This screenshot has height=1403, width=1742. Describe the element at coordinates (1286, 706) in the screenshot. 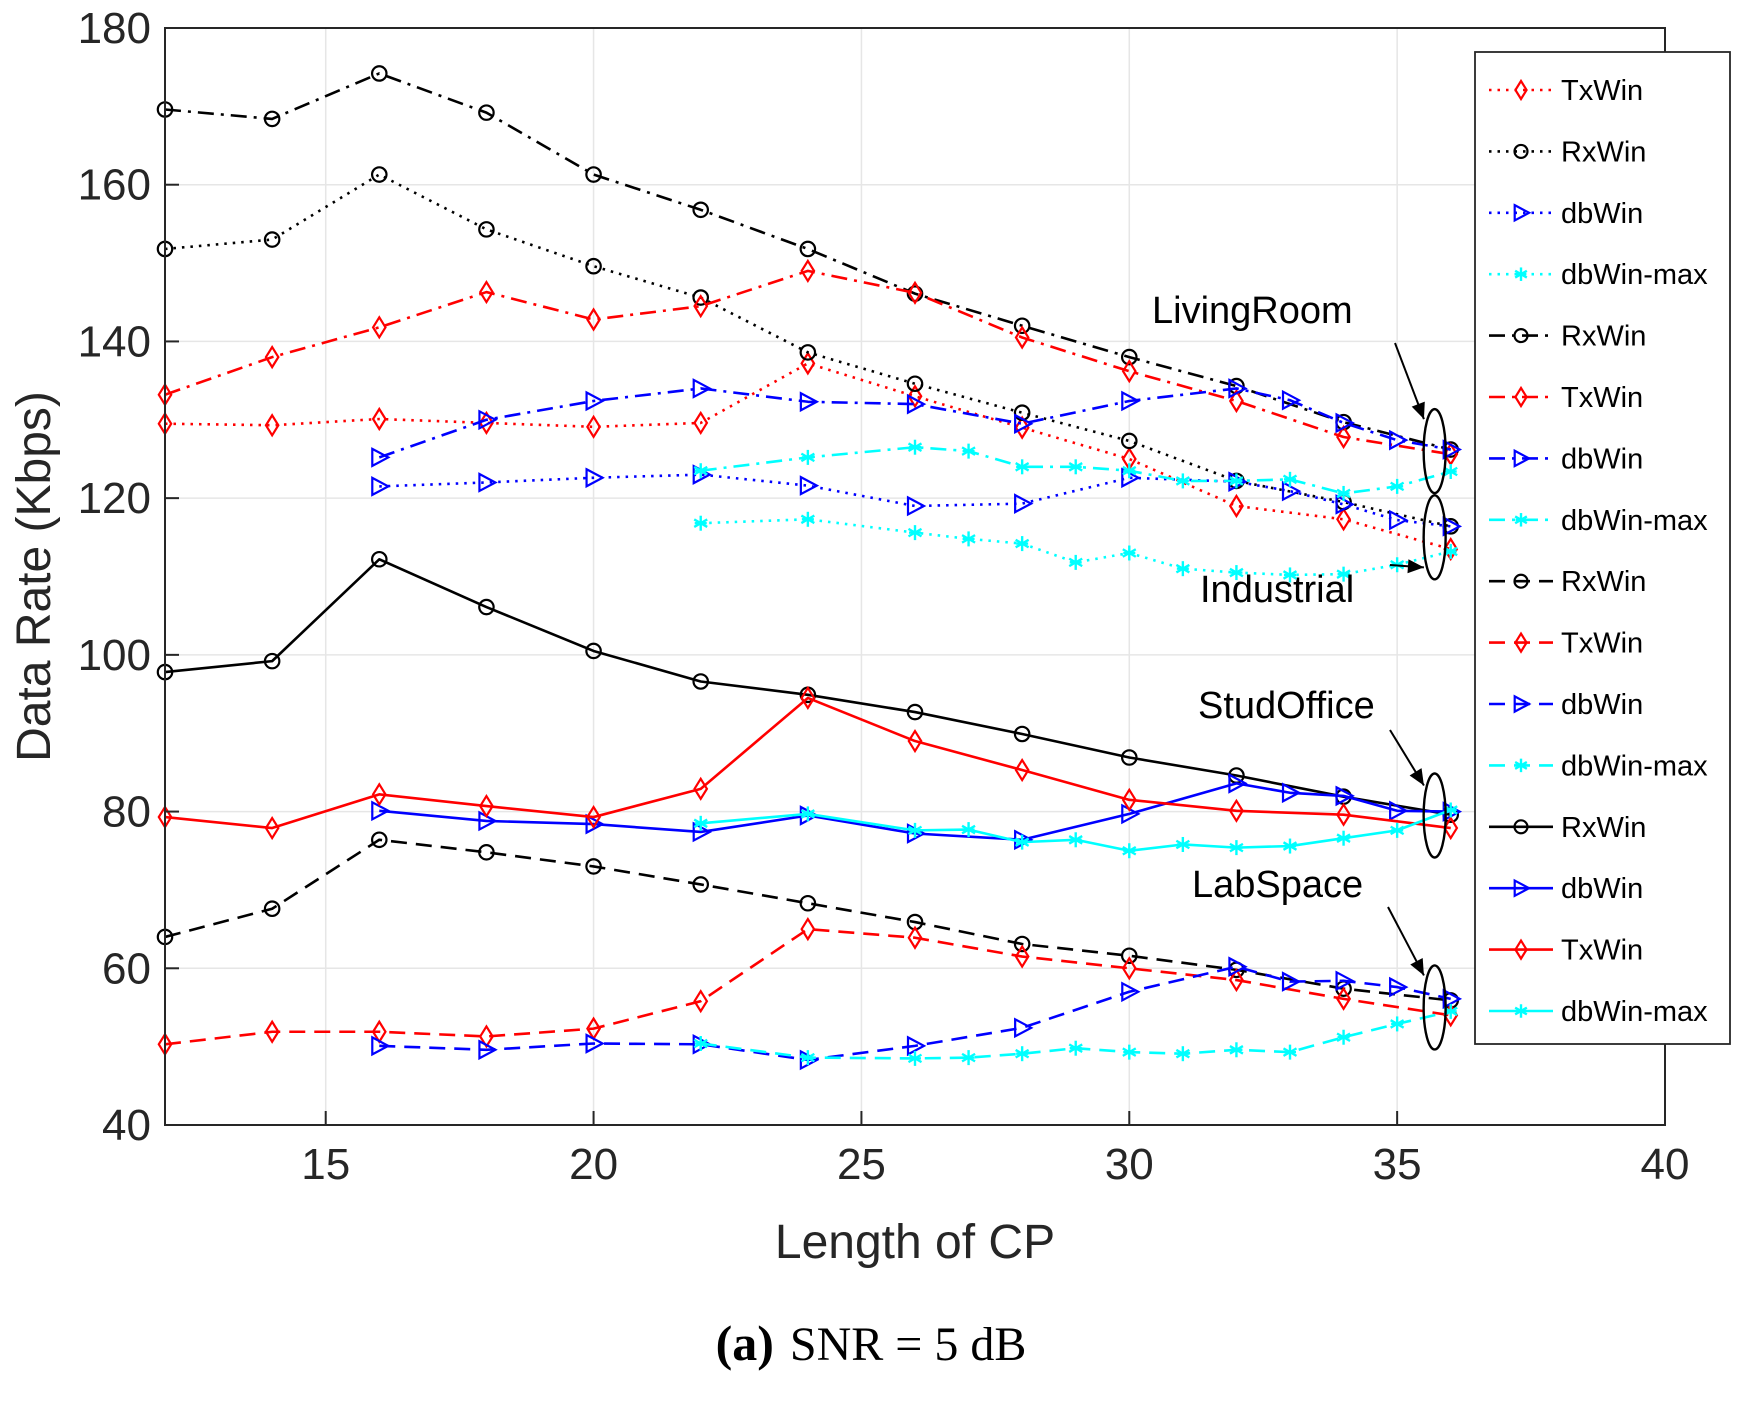

I see `annotation-label: StudOffice` at that location.